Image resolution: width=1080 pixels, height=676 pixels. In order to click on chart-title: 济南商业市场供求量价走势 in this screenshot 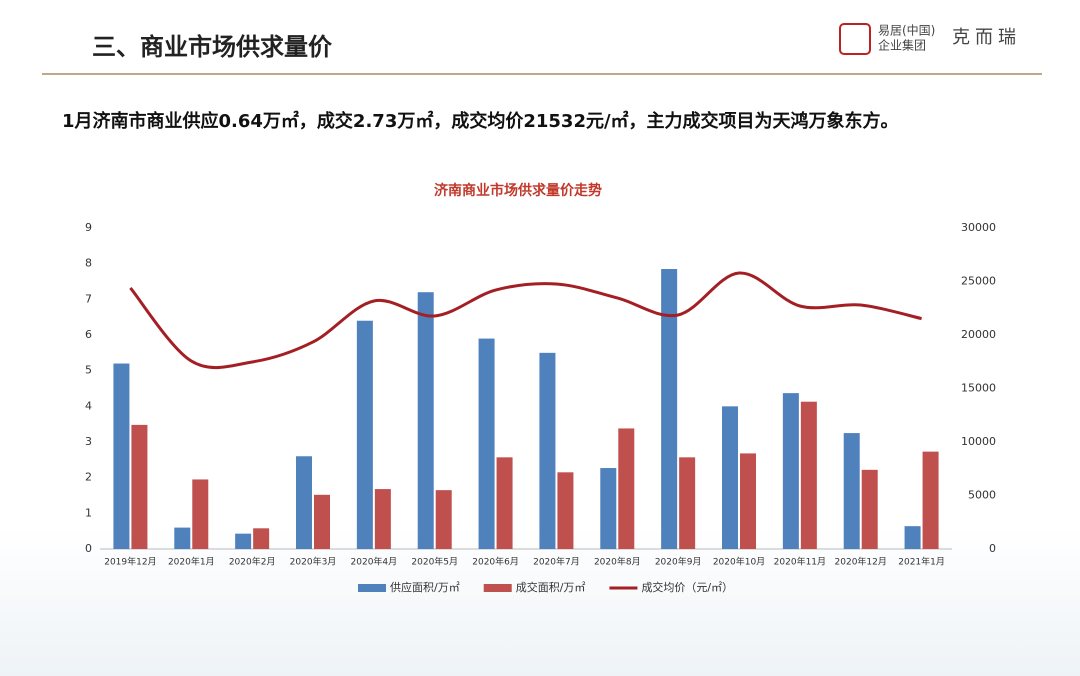, I will do `click(518, 190)`.